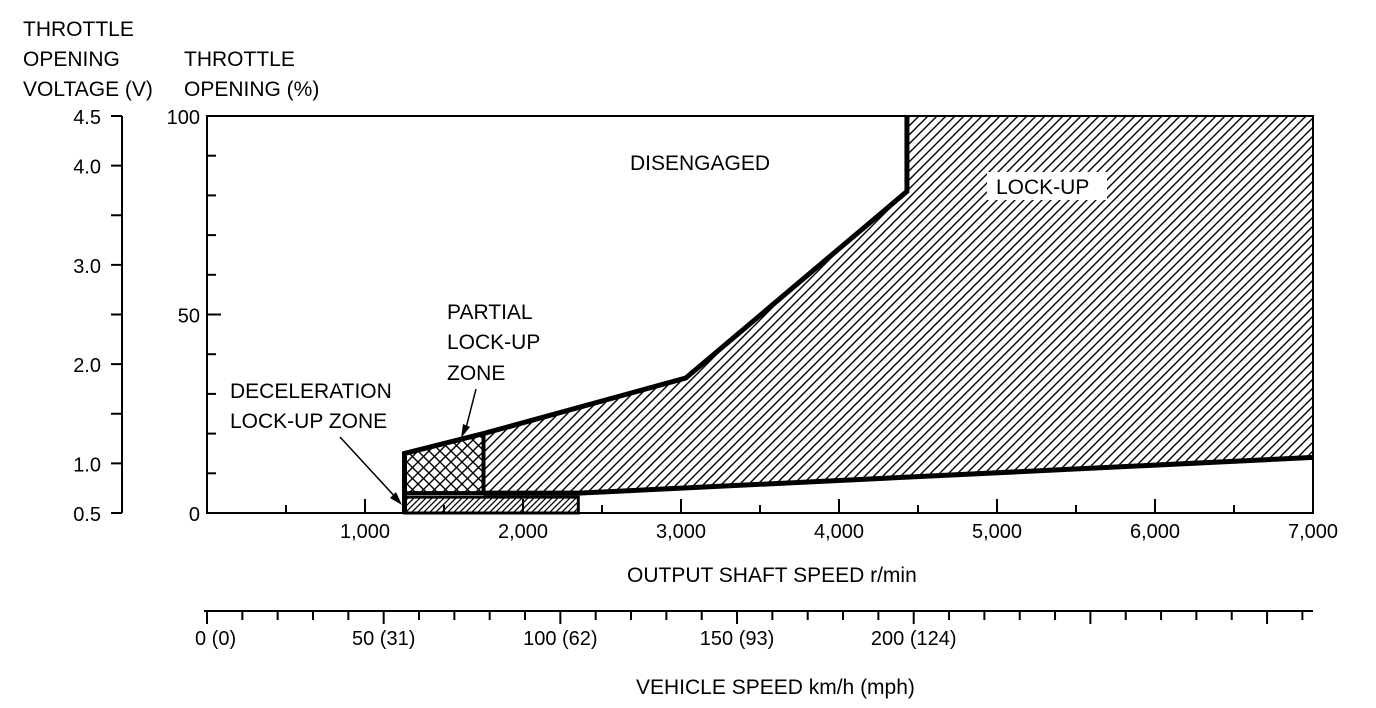 This screenshot has height=708, width=1376. What do you see at coordinates (914, 639) in the screenshot?
I see `vehicle-tick-label: 200 (124)` at bounding box center [914, 639].